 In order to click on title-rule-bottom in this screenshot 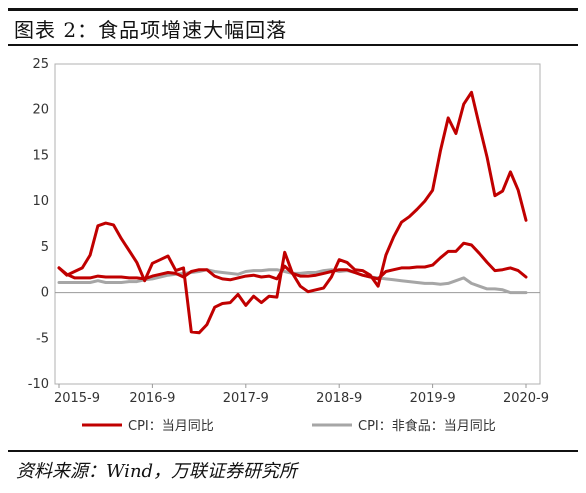, I will do `click(293, 45)`.